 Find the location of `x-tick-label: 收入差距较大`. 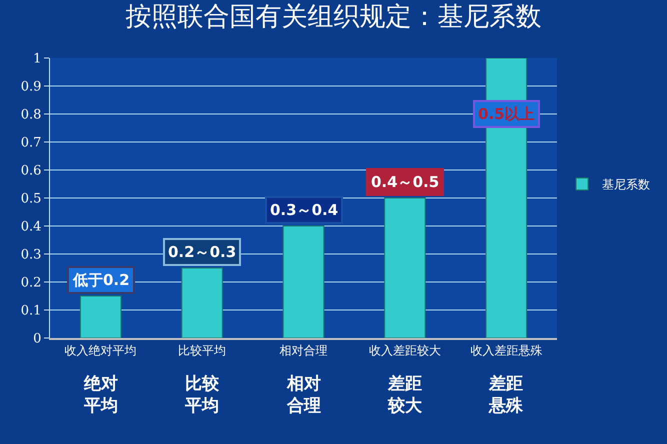

x-tick-label: 收入差距较大 is located at coordinates (404, 350).